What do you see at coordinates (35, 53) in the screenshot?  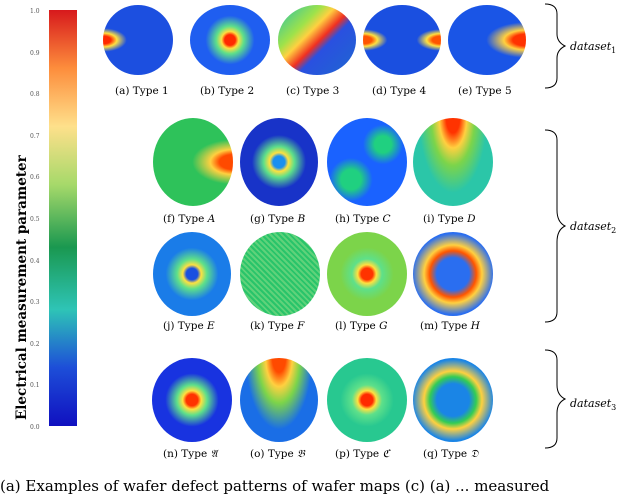 I see `colorbar-tick: 0.9` at bounding box center [35, 53].